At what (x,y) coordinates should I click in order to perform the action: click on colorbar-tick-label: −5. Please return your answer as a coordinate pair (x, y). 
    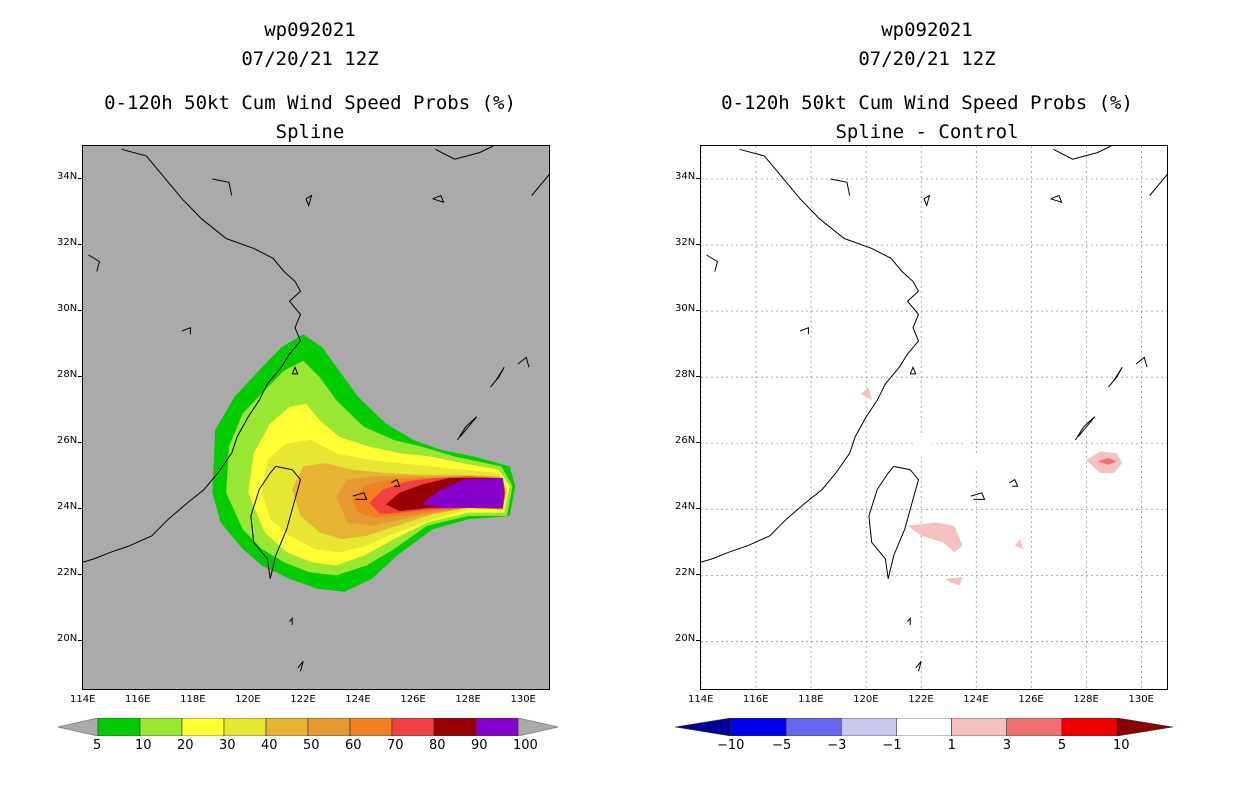
    Looking at the image, I should click on (782, 745).